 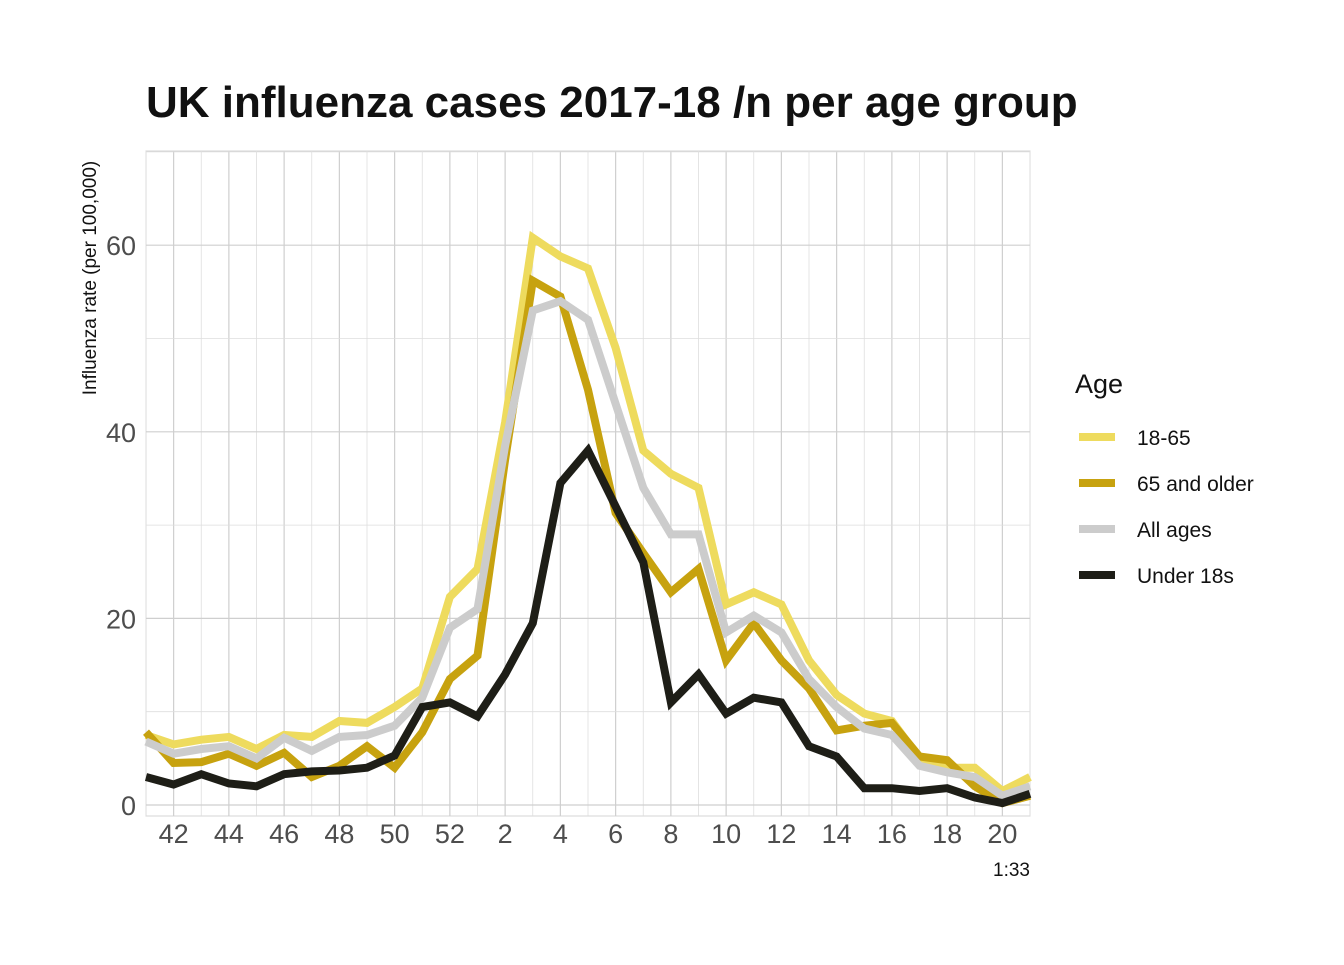 I want to click on x-tick-label: 18, so click(x=947, y=834).